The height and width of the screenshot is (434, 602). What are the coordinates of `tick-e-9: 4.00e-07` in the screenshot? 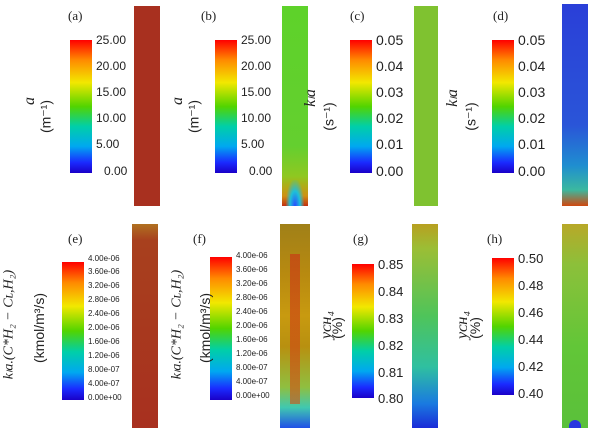 It's located at (104, 383).